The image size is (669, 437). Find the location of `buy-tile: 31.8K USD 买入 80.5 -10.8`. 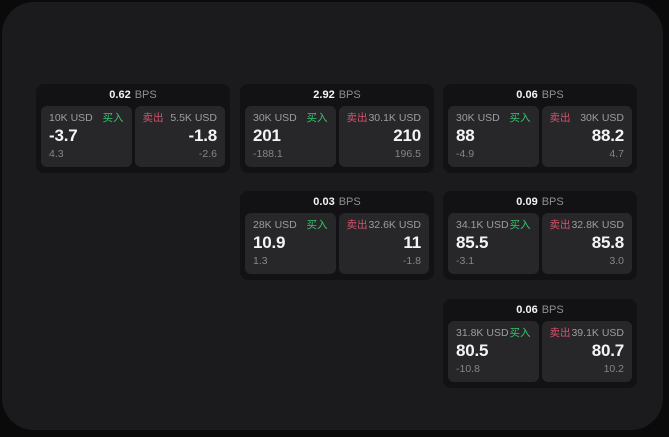

buy-tile: 31.8K USD 买入 80.5 -10.8 is located at coordinates (493, 351).